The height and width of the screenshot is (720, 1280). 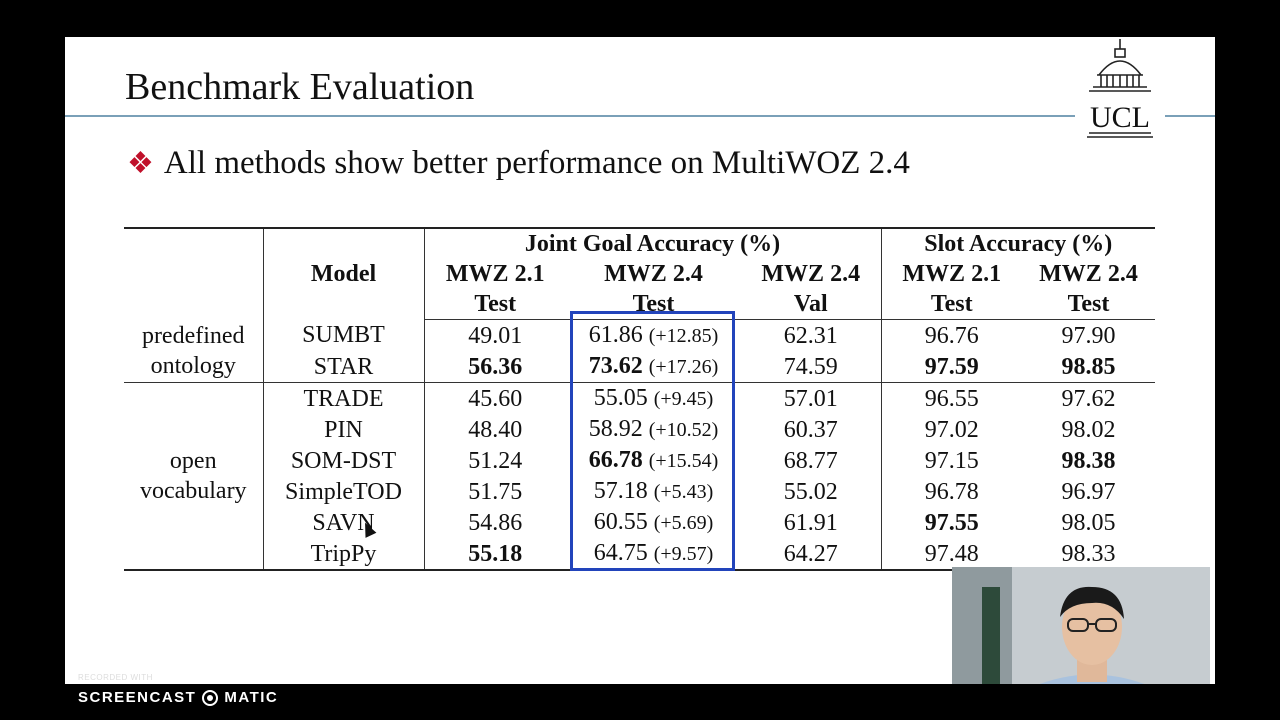 I want to click on sa24-cell: 96.97, so click(x=1088, y=491).